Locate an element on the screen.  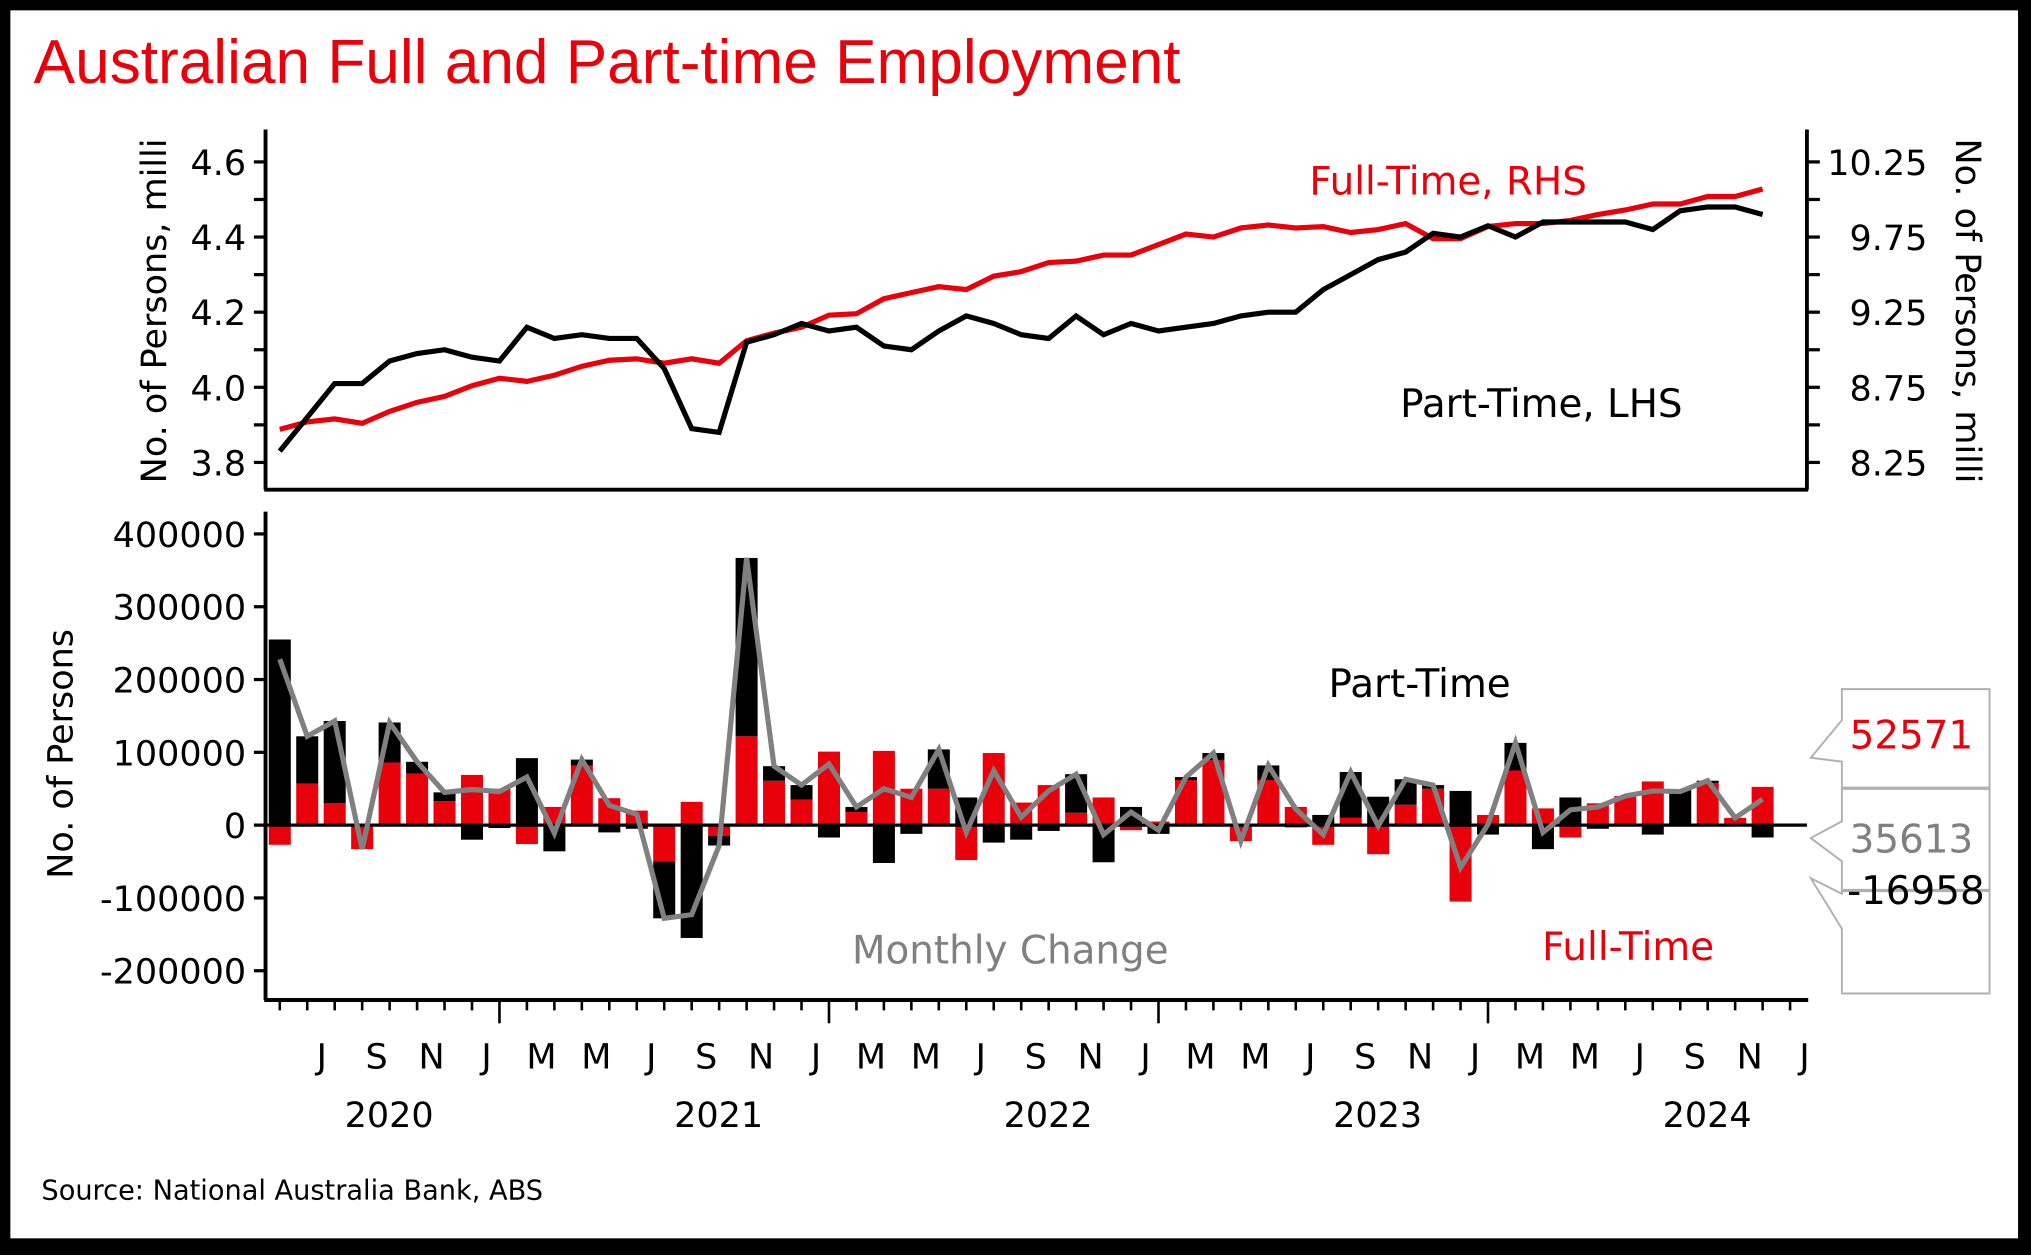
top-left-tick-label: 4.6 is located at coordinates (218, 164).